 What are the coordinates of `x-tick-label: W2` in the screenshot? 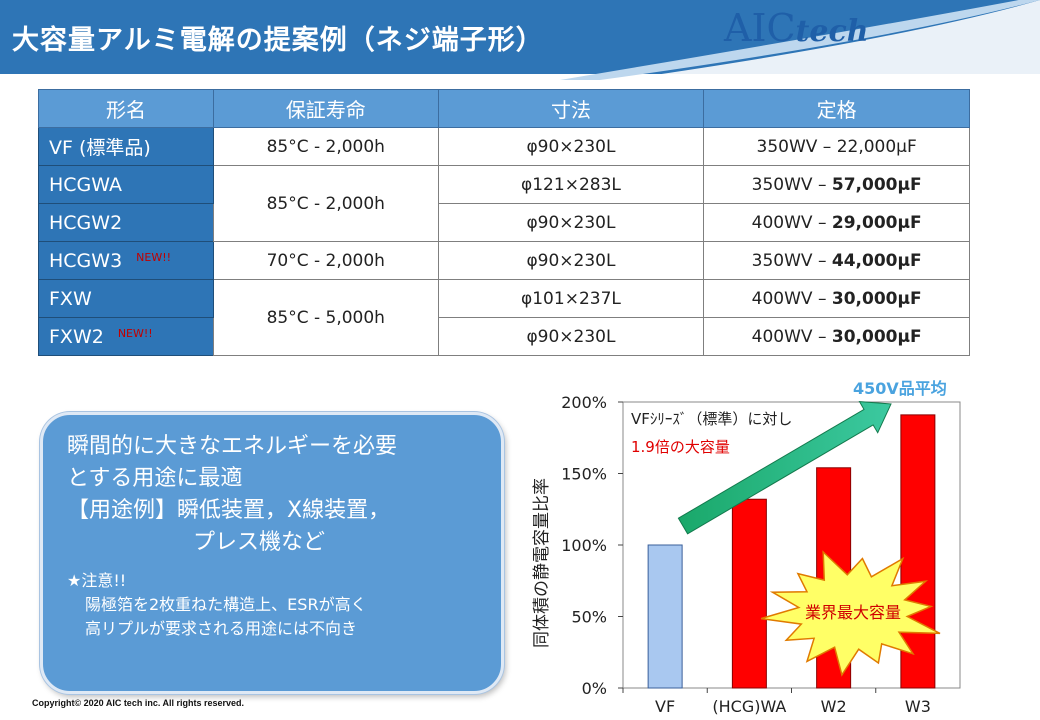 It's located at (834, 706).